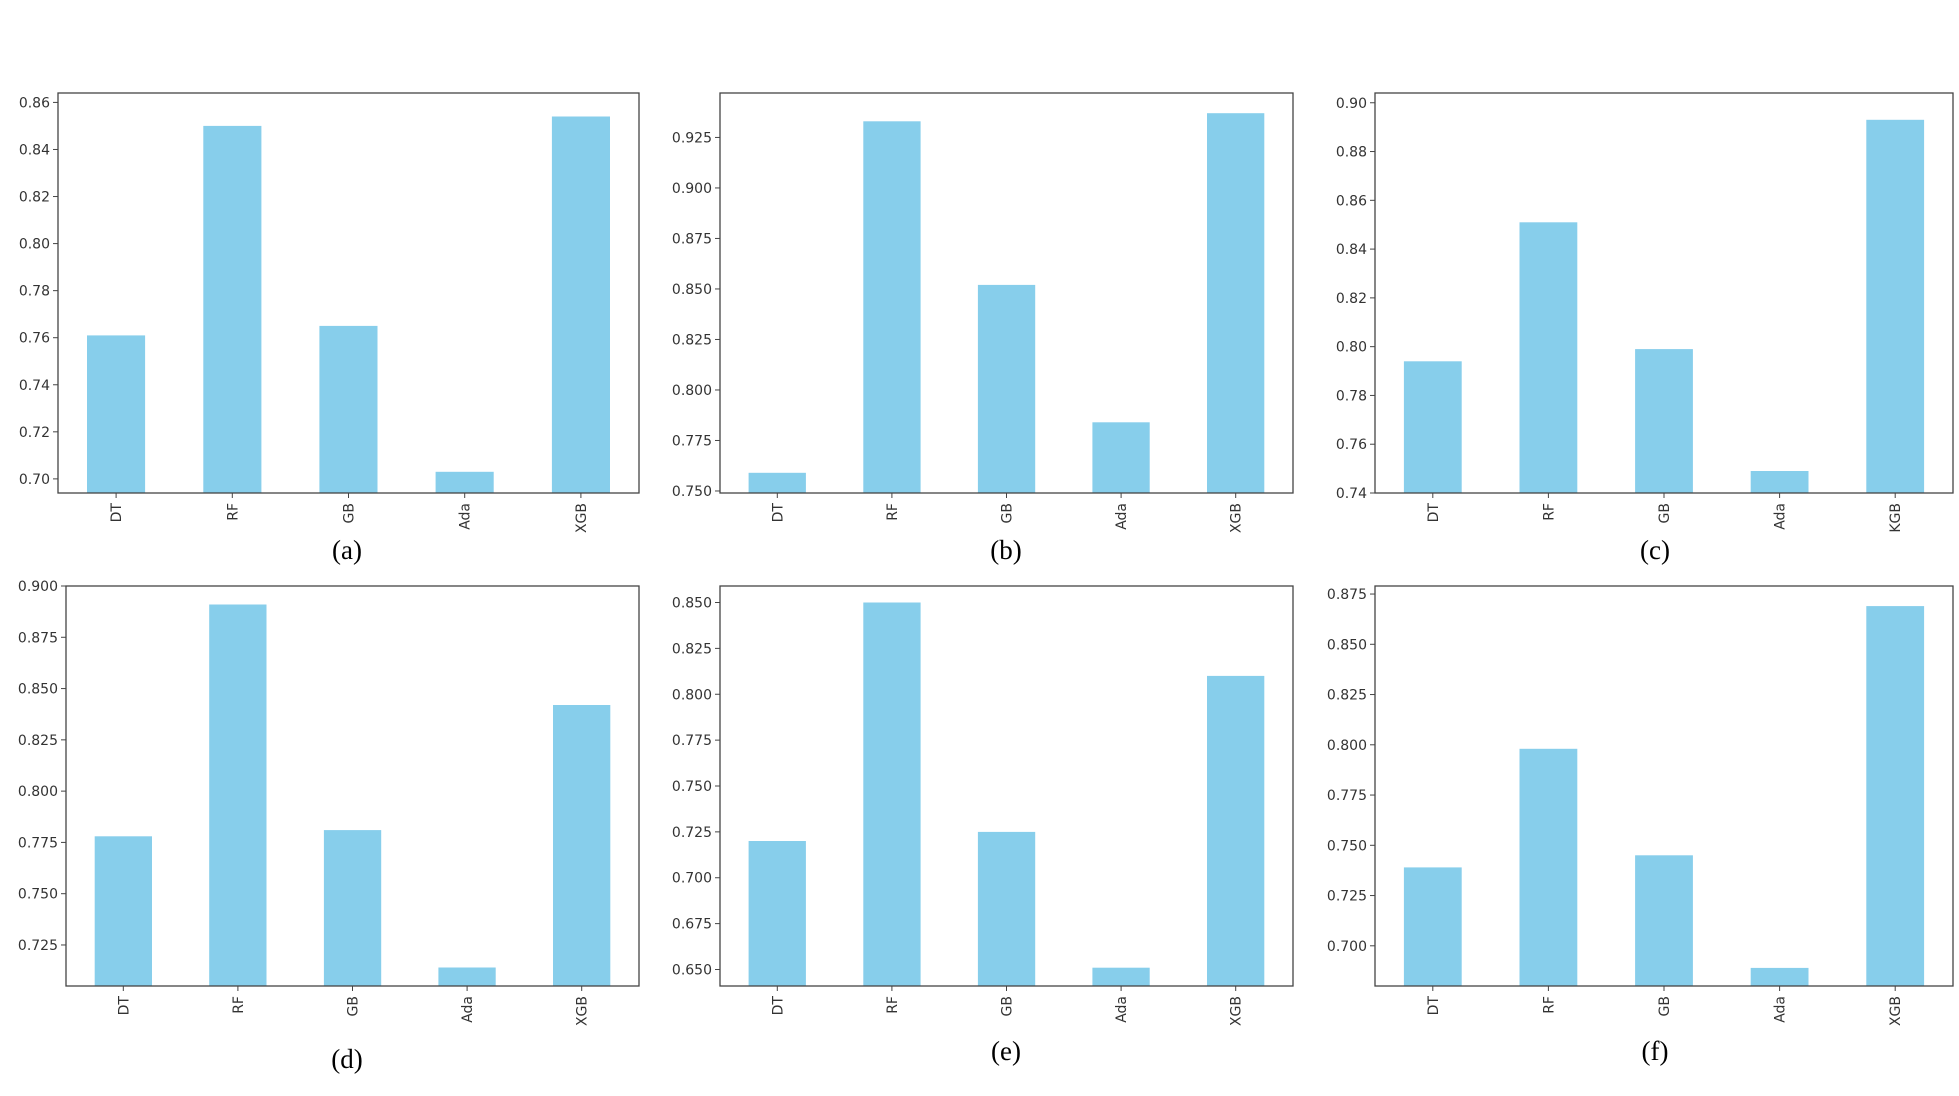  What do you see at coordinates (692, 970) in the screenshot?
I see `y-tick-label: 0.650` at bounding box center [692, 970].